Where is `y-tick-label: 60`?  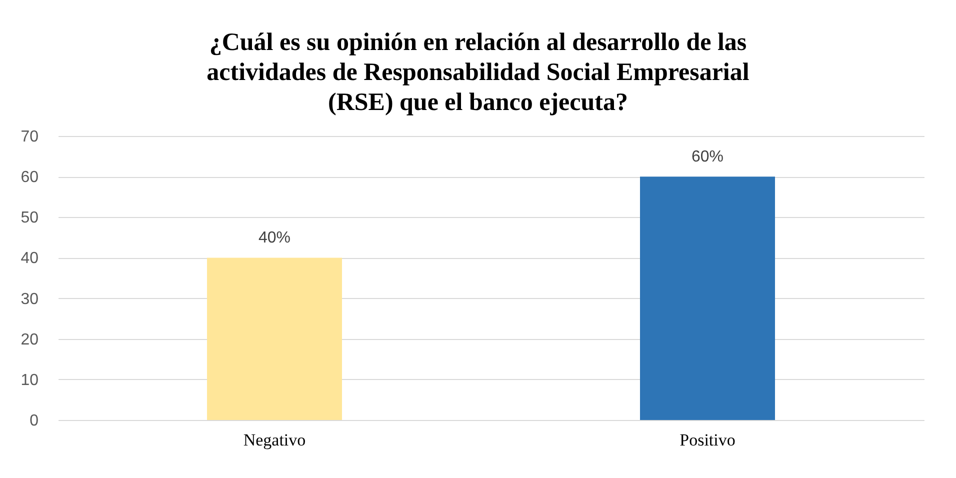
y-tick-label: 60 is located at coordinates (29, 177).